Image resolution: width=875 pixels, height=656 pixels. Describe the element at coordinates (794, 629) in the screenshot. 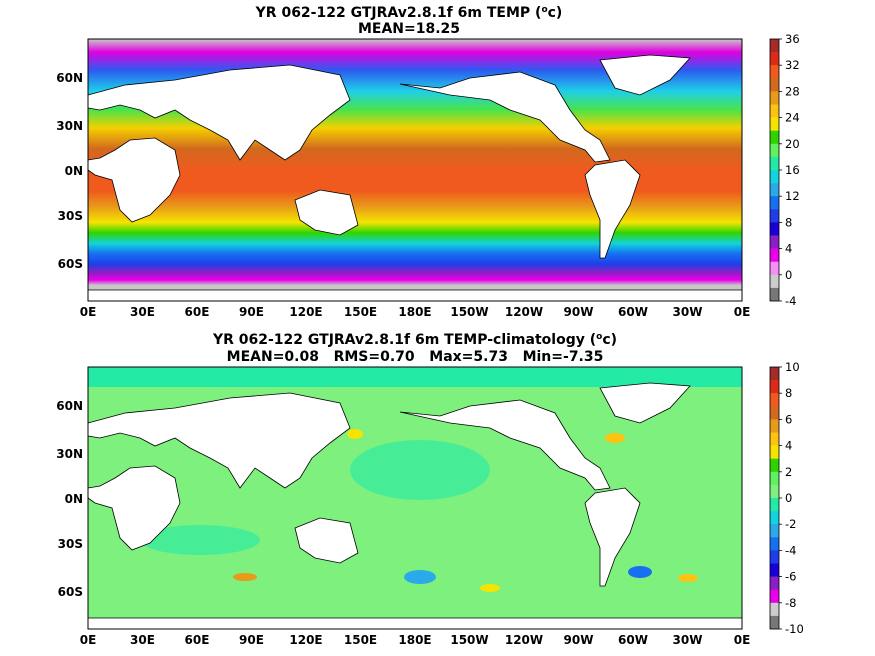

I see `colorbar-tick-label: -10` at that location.